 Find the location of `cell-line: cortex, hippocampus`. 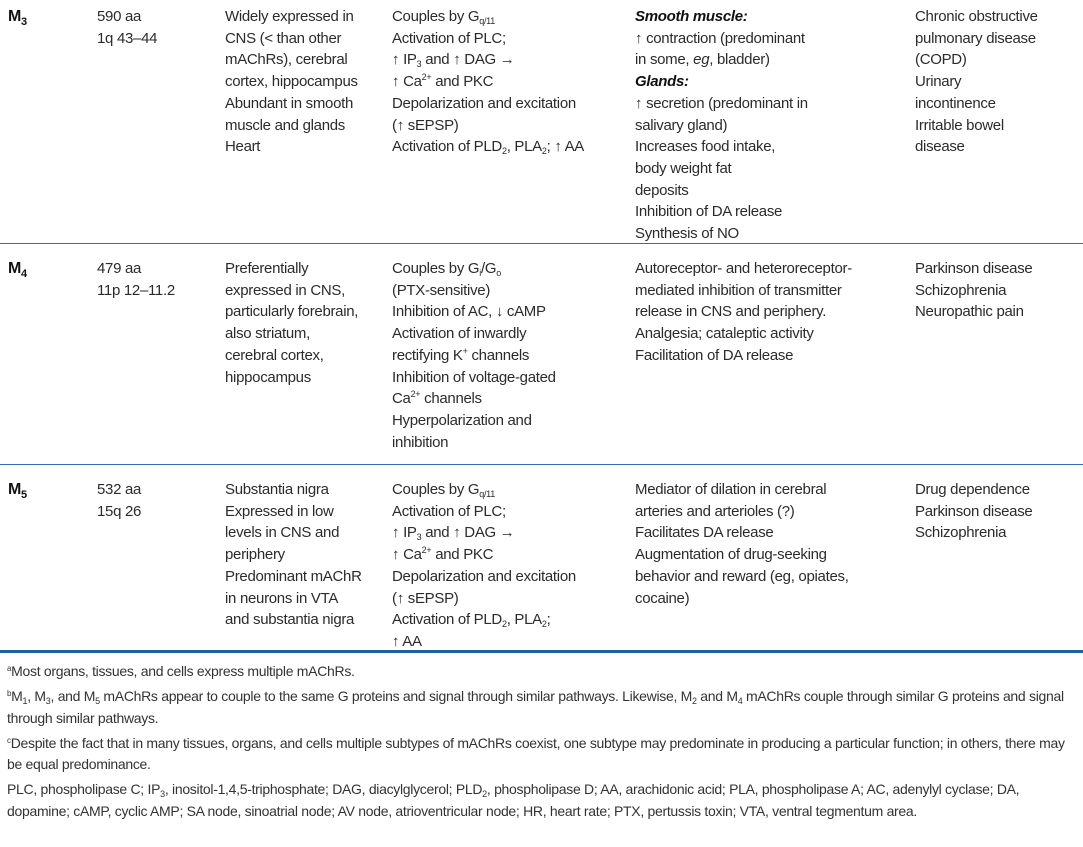

cell-line: cortex, hippocampus is located at coordinates (291, 82).